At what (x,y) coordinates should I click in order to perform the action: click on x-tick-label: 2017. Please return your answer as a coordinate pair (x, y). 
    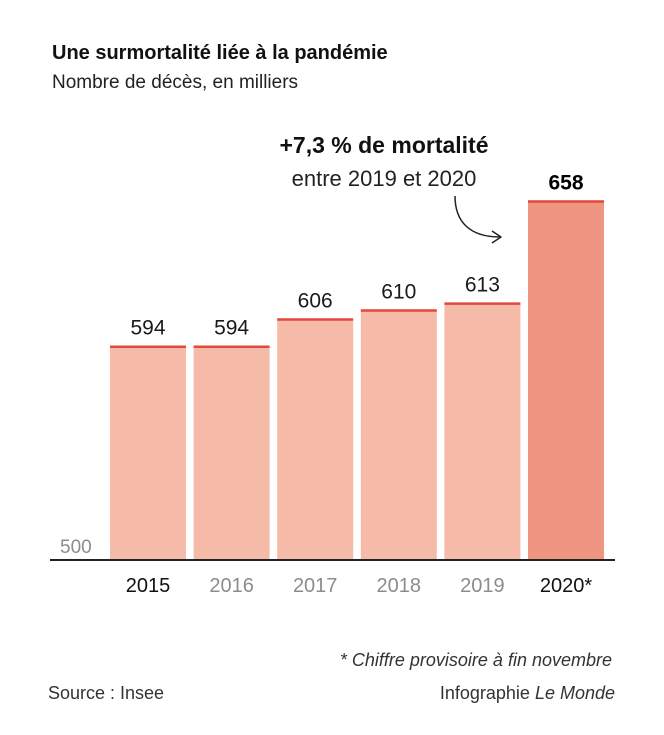
    Looking at the image, I should click on (315, 586).